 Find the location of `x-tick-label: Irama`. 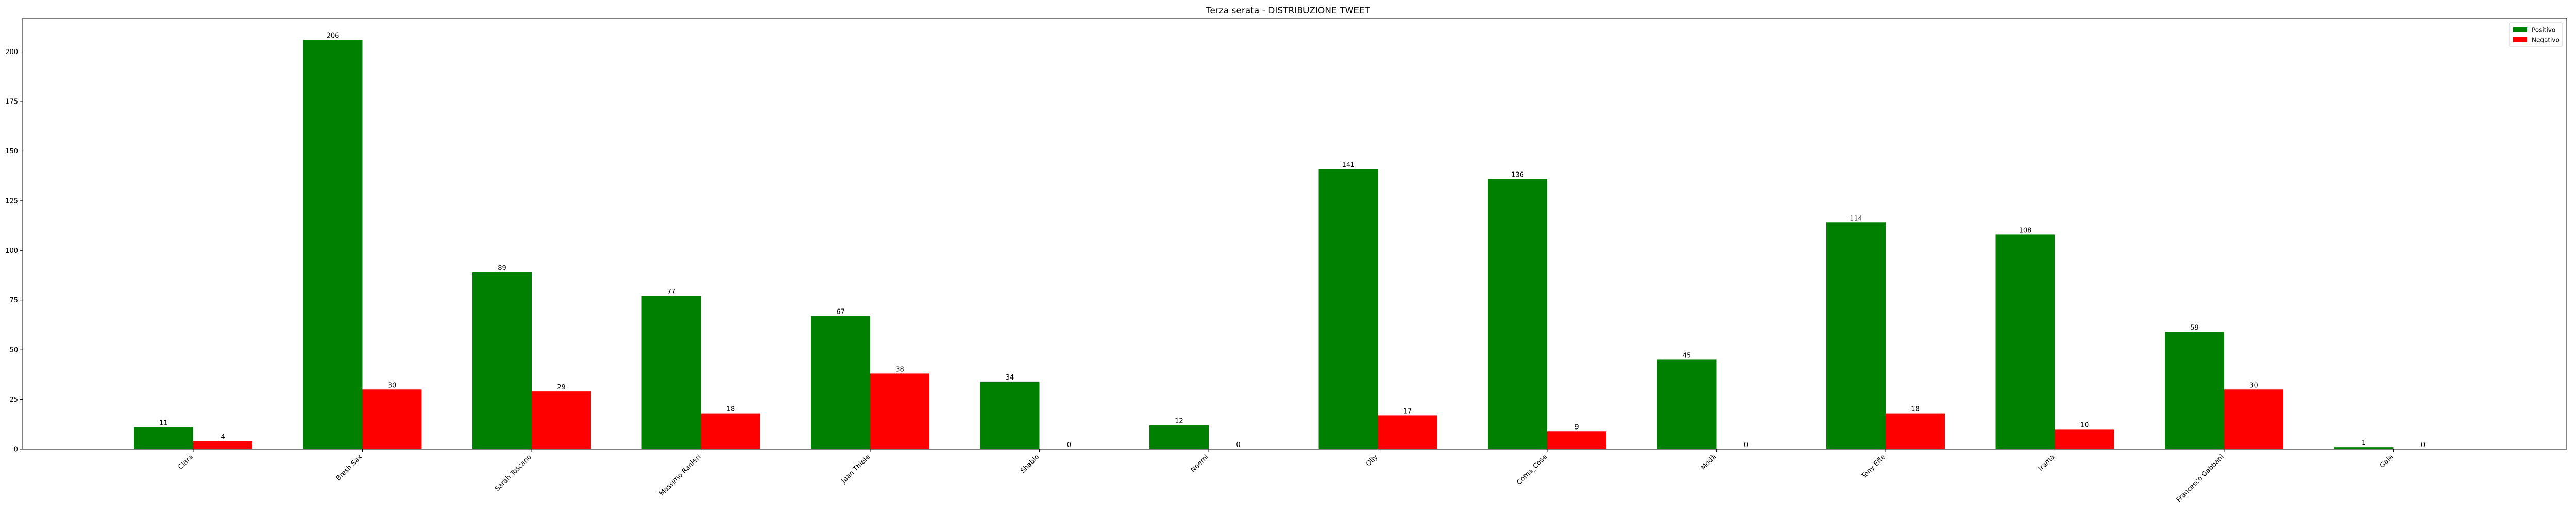

x-tick-label: Irama is located at coordinates (2046, 462).